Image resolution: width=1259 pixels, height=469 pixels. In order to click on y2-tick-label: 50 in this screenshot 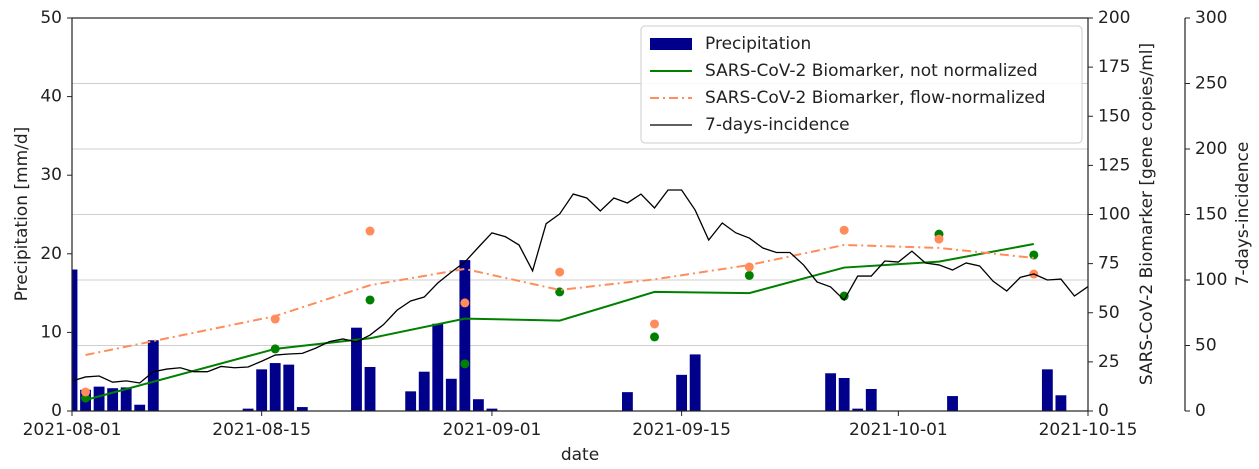, I will do `click(1109, 313)`.